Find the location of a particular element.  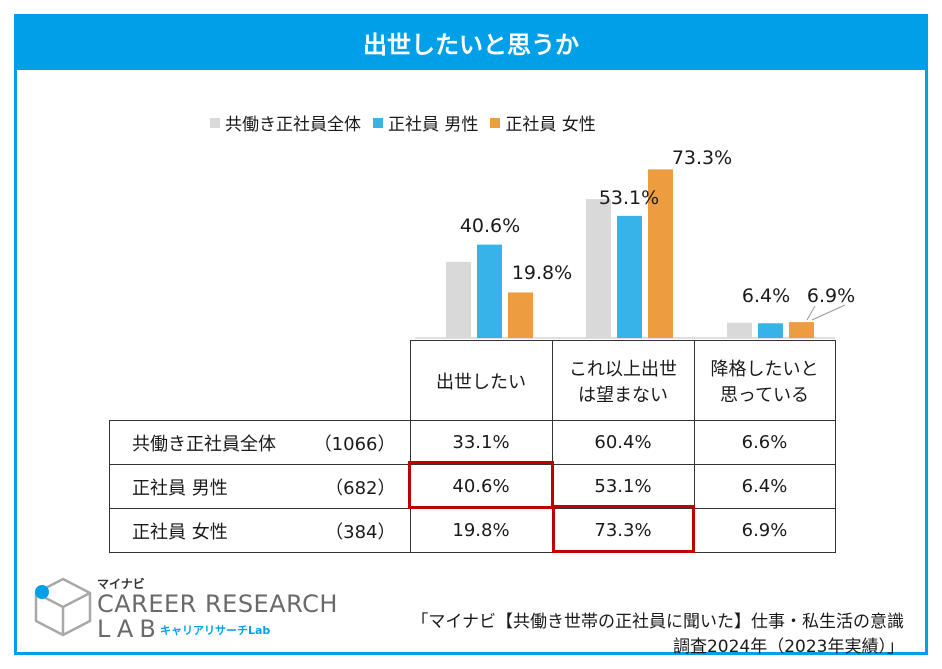

header-text: 思っている is located at coordinates (764, 395).